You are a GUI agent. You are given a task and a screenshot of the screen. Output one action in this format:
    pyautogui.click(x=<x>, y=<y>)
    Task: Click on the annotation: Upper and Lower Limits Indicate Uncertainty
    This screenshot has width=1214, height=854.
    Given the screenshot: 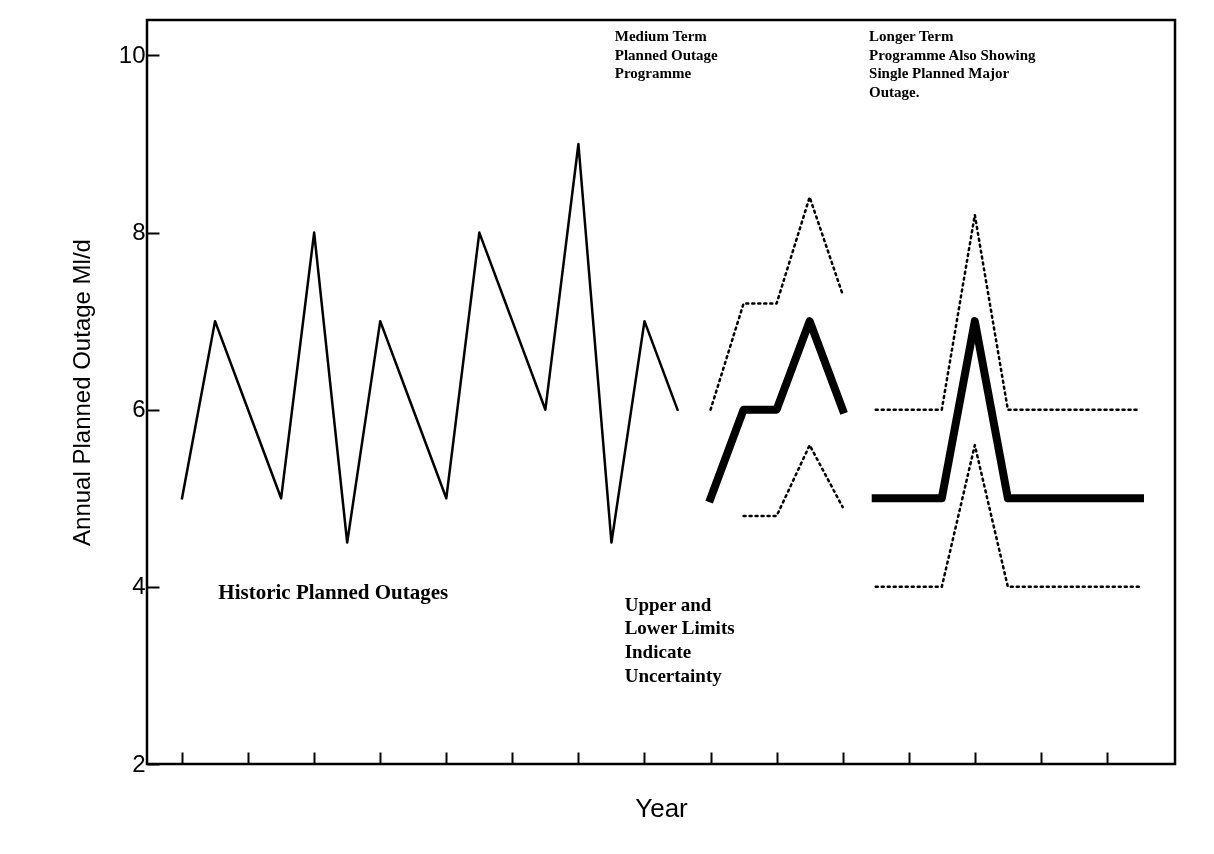 What is the action you would take?
    pyautogui.click(x=679, y=639)
    